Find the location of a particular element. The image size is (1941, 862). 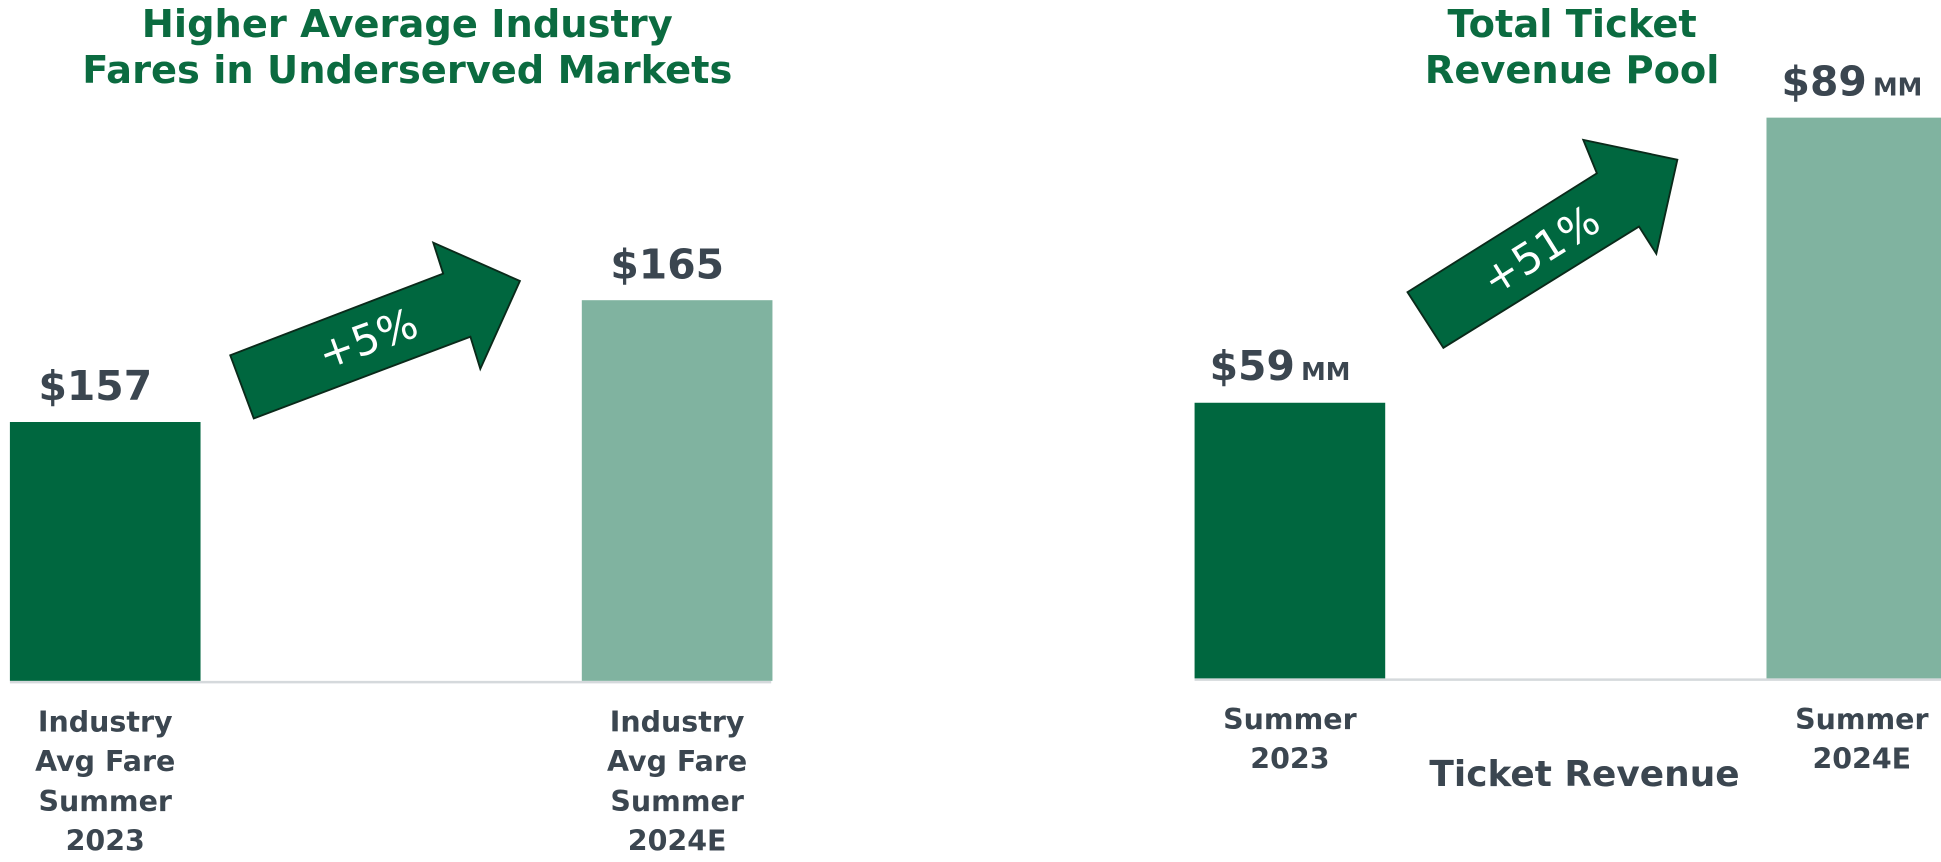

value-label: $157 is located at coordinates (95, 385).